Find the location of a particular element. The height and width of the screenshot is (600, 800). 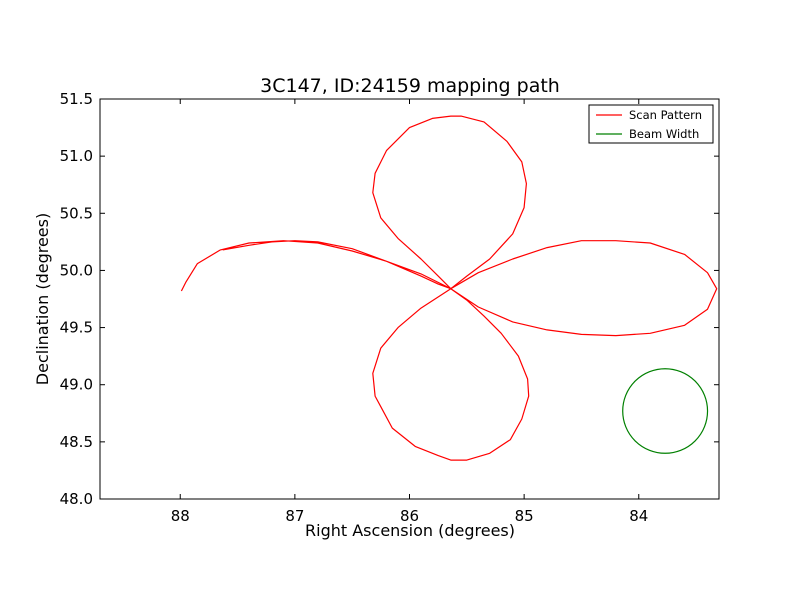

y-tick-label: 50.0 is located at coordinates (76, 270).